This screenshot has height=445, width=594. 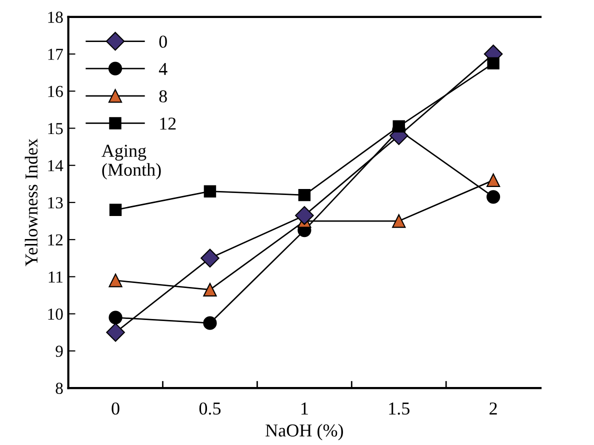 What do you see at coordinates (31, 202) in the screenshot?
I see `y-axis-title: Yellowness Index` at bounding box center [31, 202].